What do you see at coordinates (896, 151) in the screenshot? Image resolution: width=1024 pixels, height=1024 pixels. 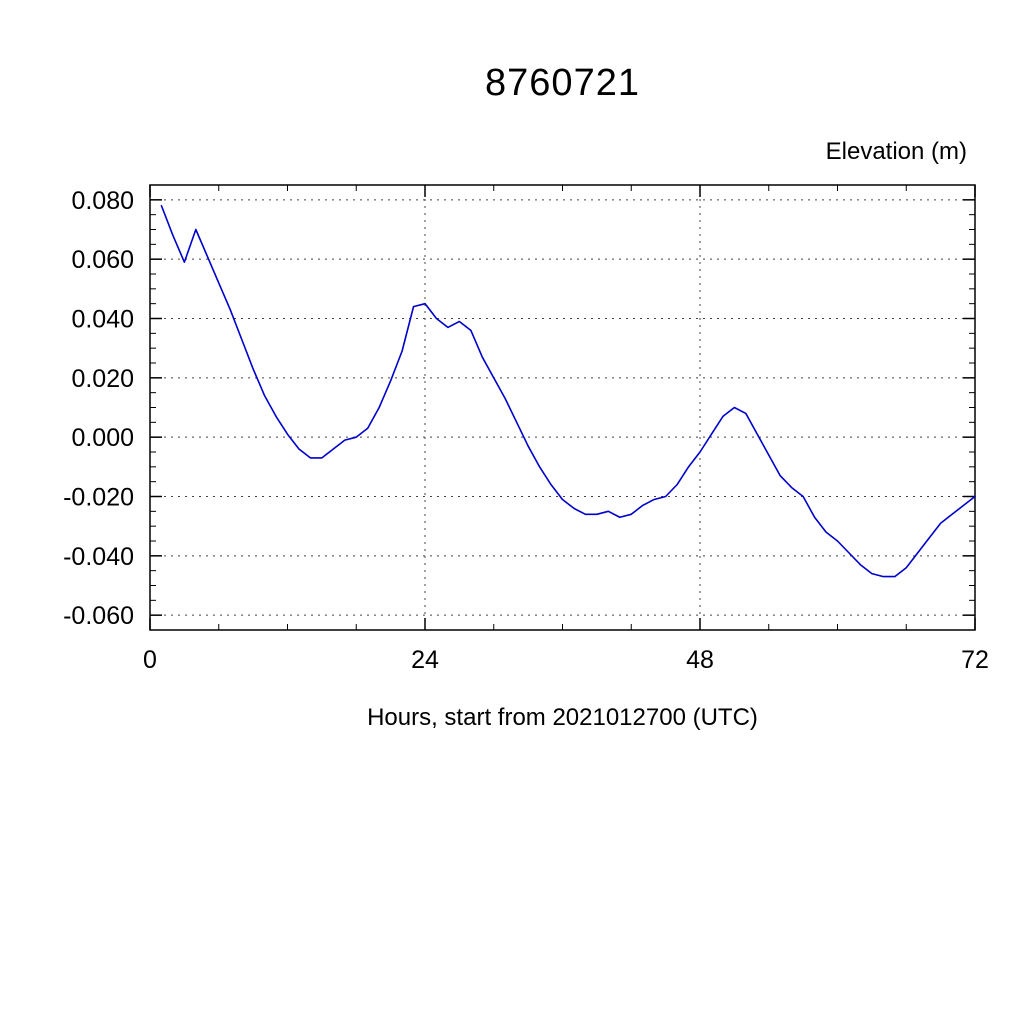 I see `y-axis-title: Elevation (m)` at bounding box center [896, 151].